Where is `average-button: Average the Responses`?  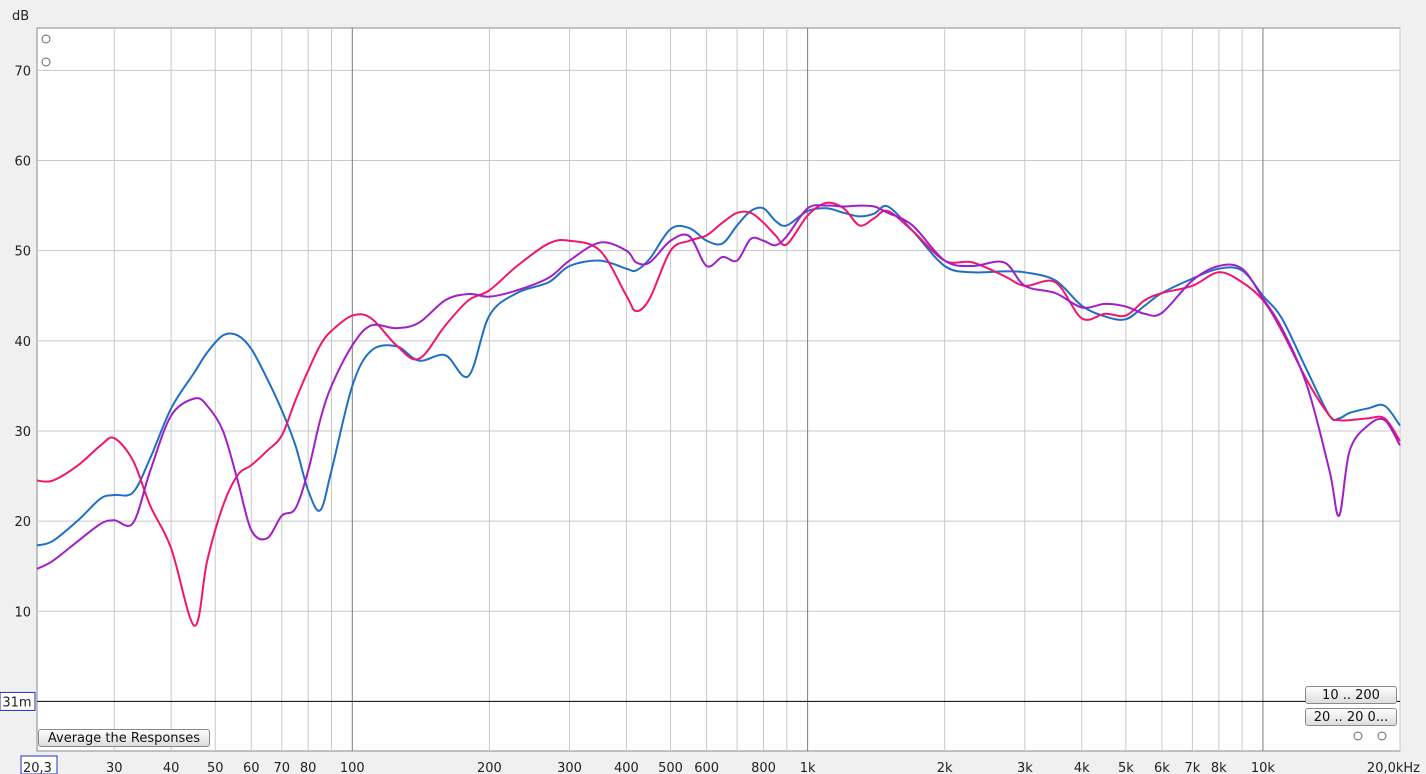
average-button: Average the Responses is located at coordinates (124, 738).